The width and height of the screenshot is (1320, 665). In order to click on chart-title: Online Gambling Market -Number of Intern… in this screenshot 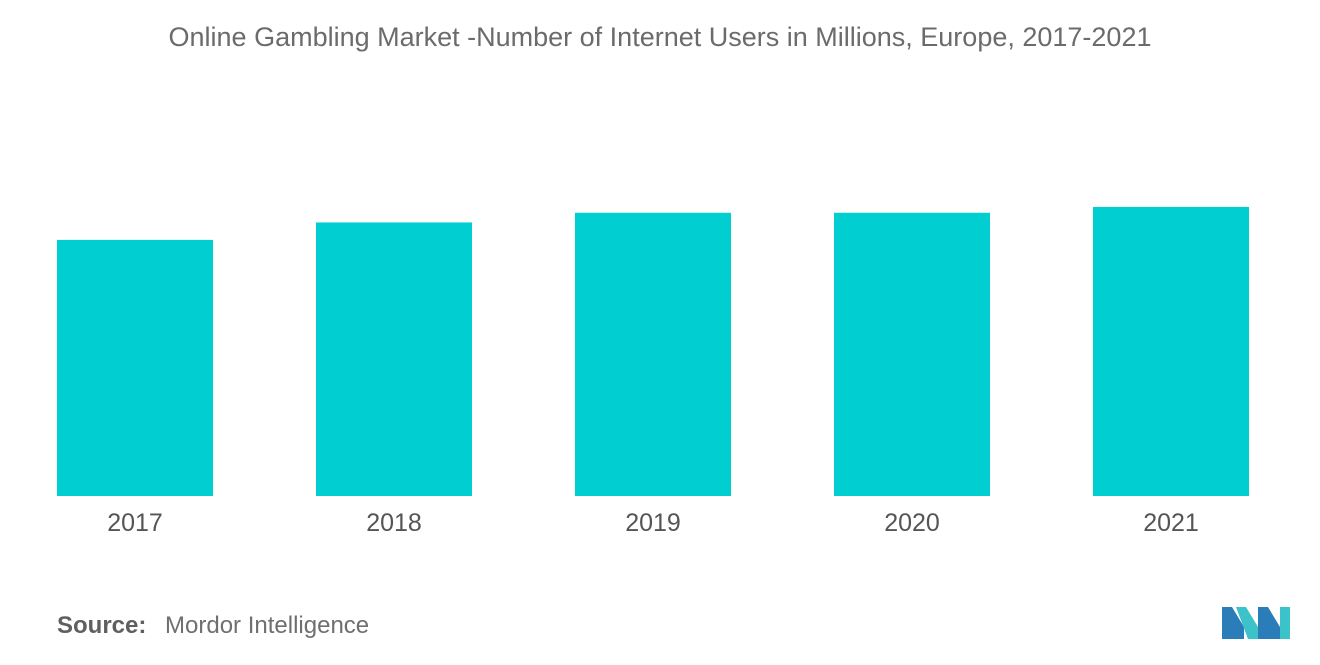, I will do `click(660, 37)`.